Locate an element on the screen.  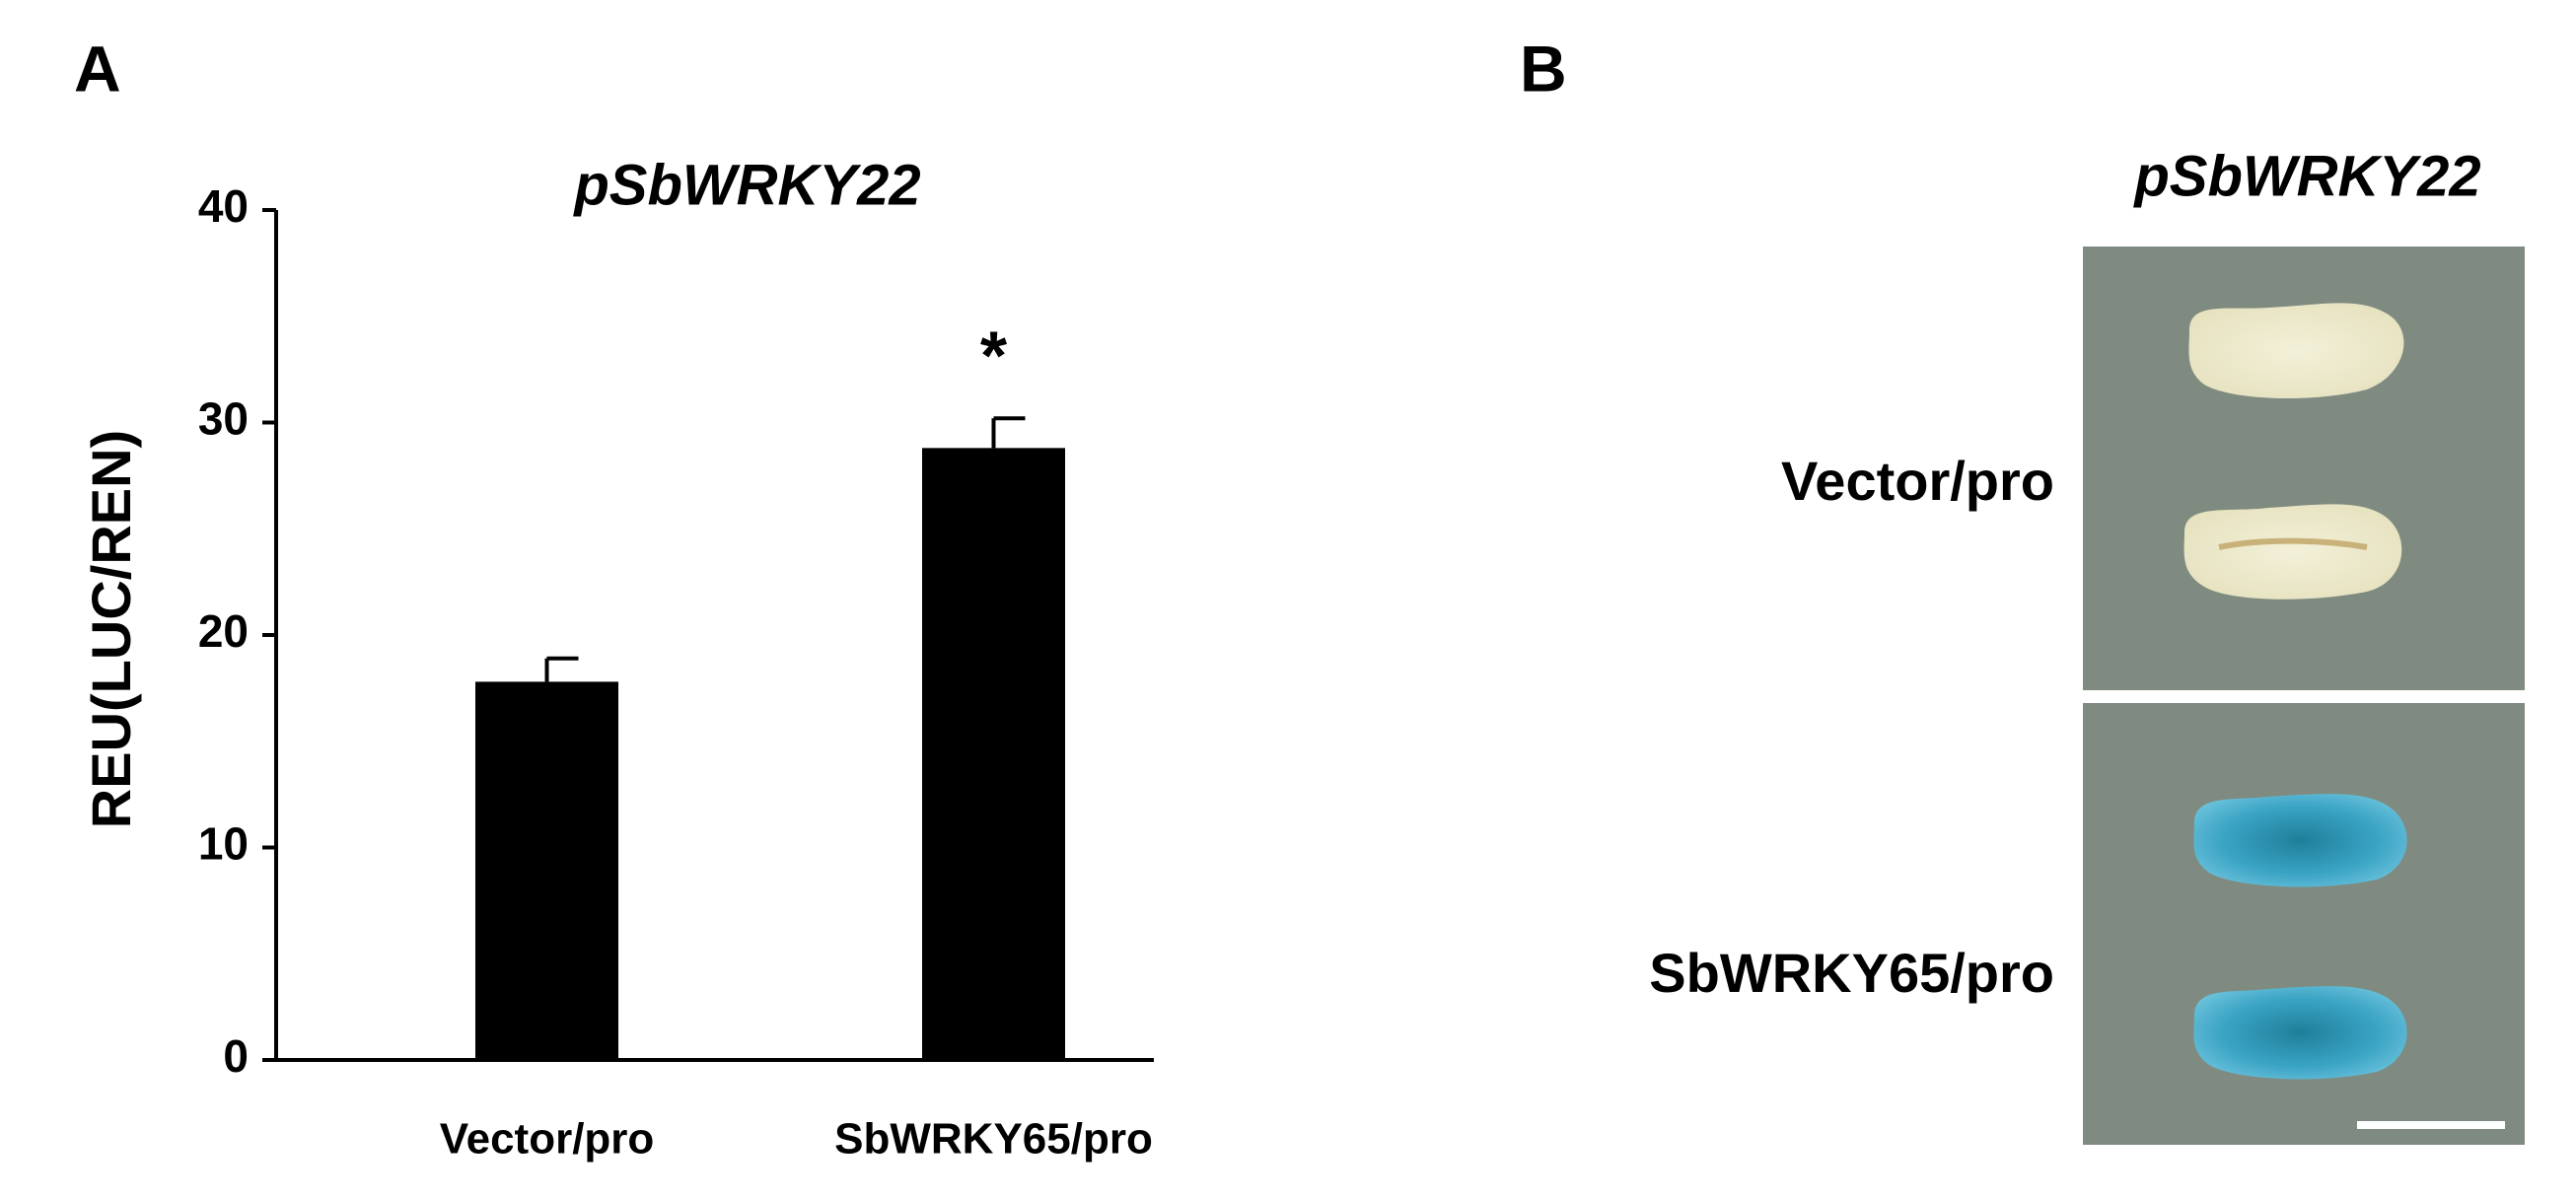
chart-title: pSbWRKY22 is located at coordinates (746, 185).